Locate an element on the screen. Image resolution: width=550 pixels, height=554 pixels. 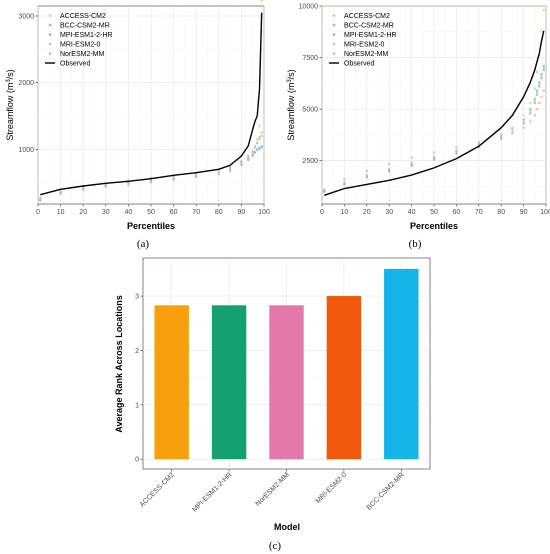
panel-c-caption: (c) is located at coordinates (275, 546).